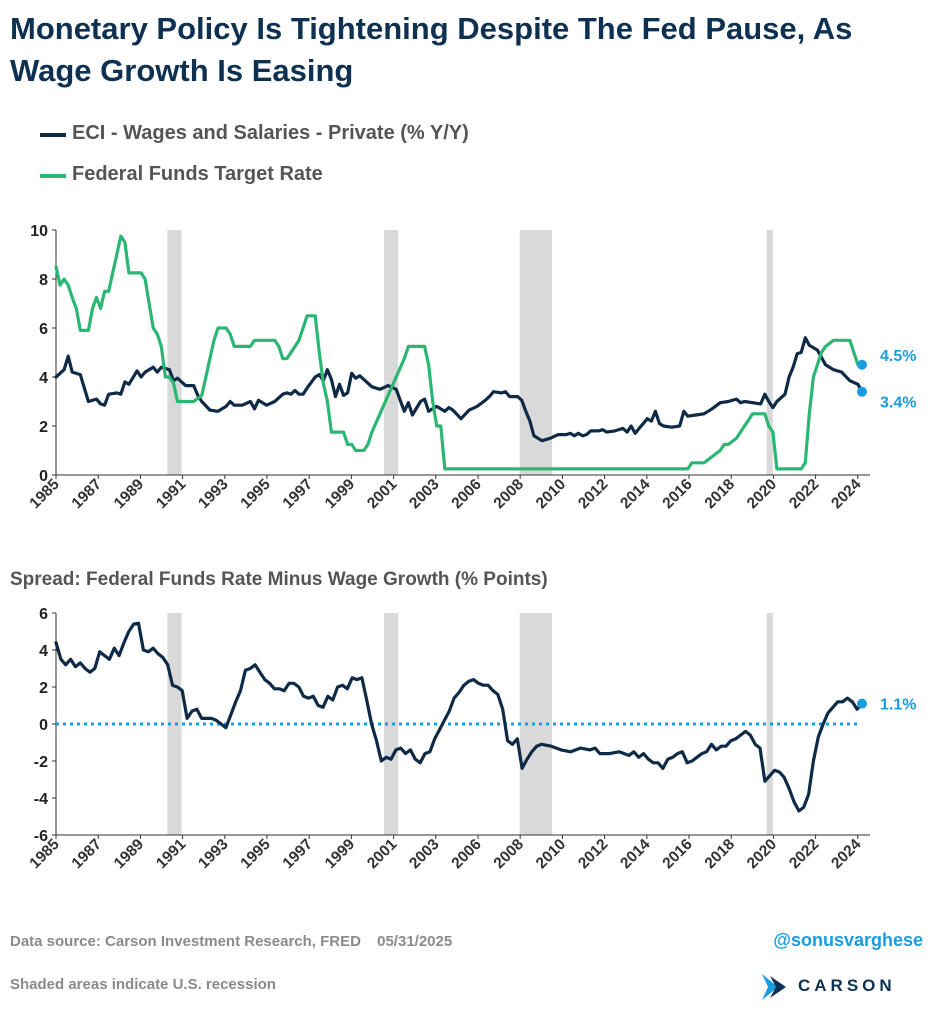  What do you see at coordinates (41, 836) in the screenshot?
I see `y-tick-label: -6` at bounding box center [41, 836].